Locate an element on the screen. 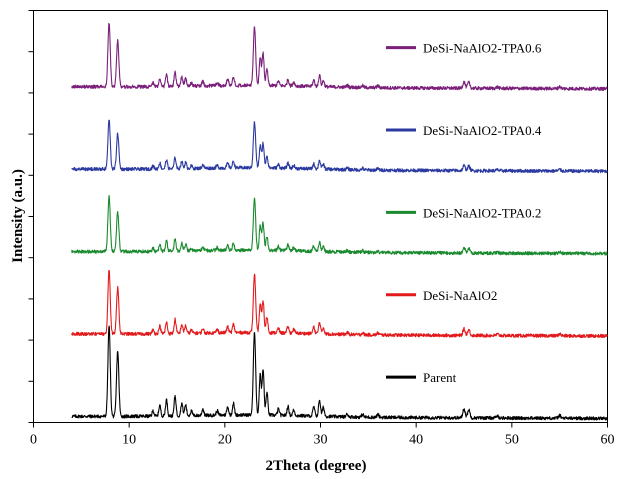 This screenshot has height=479, width=617. legend-label-0: Parent is located at coordinates (440, 377).